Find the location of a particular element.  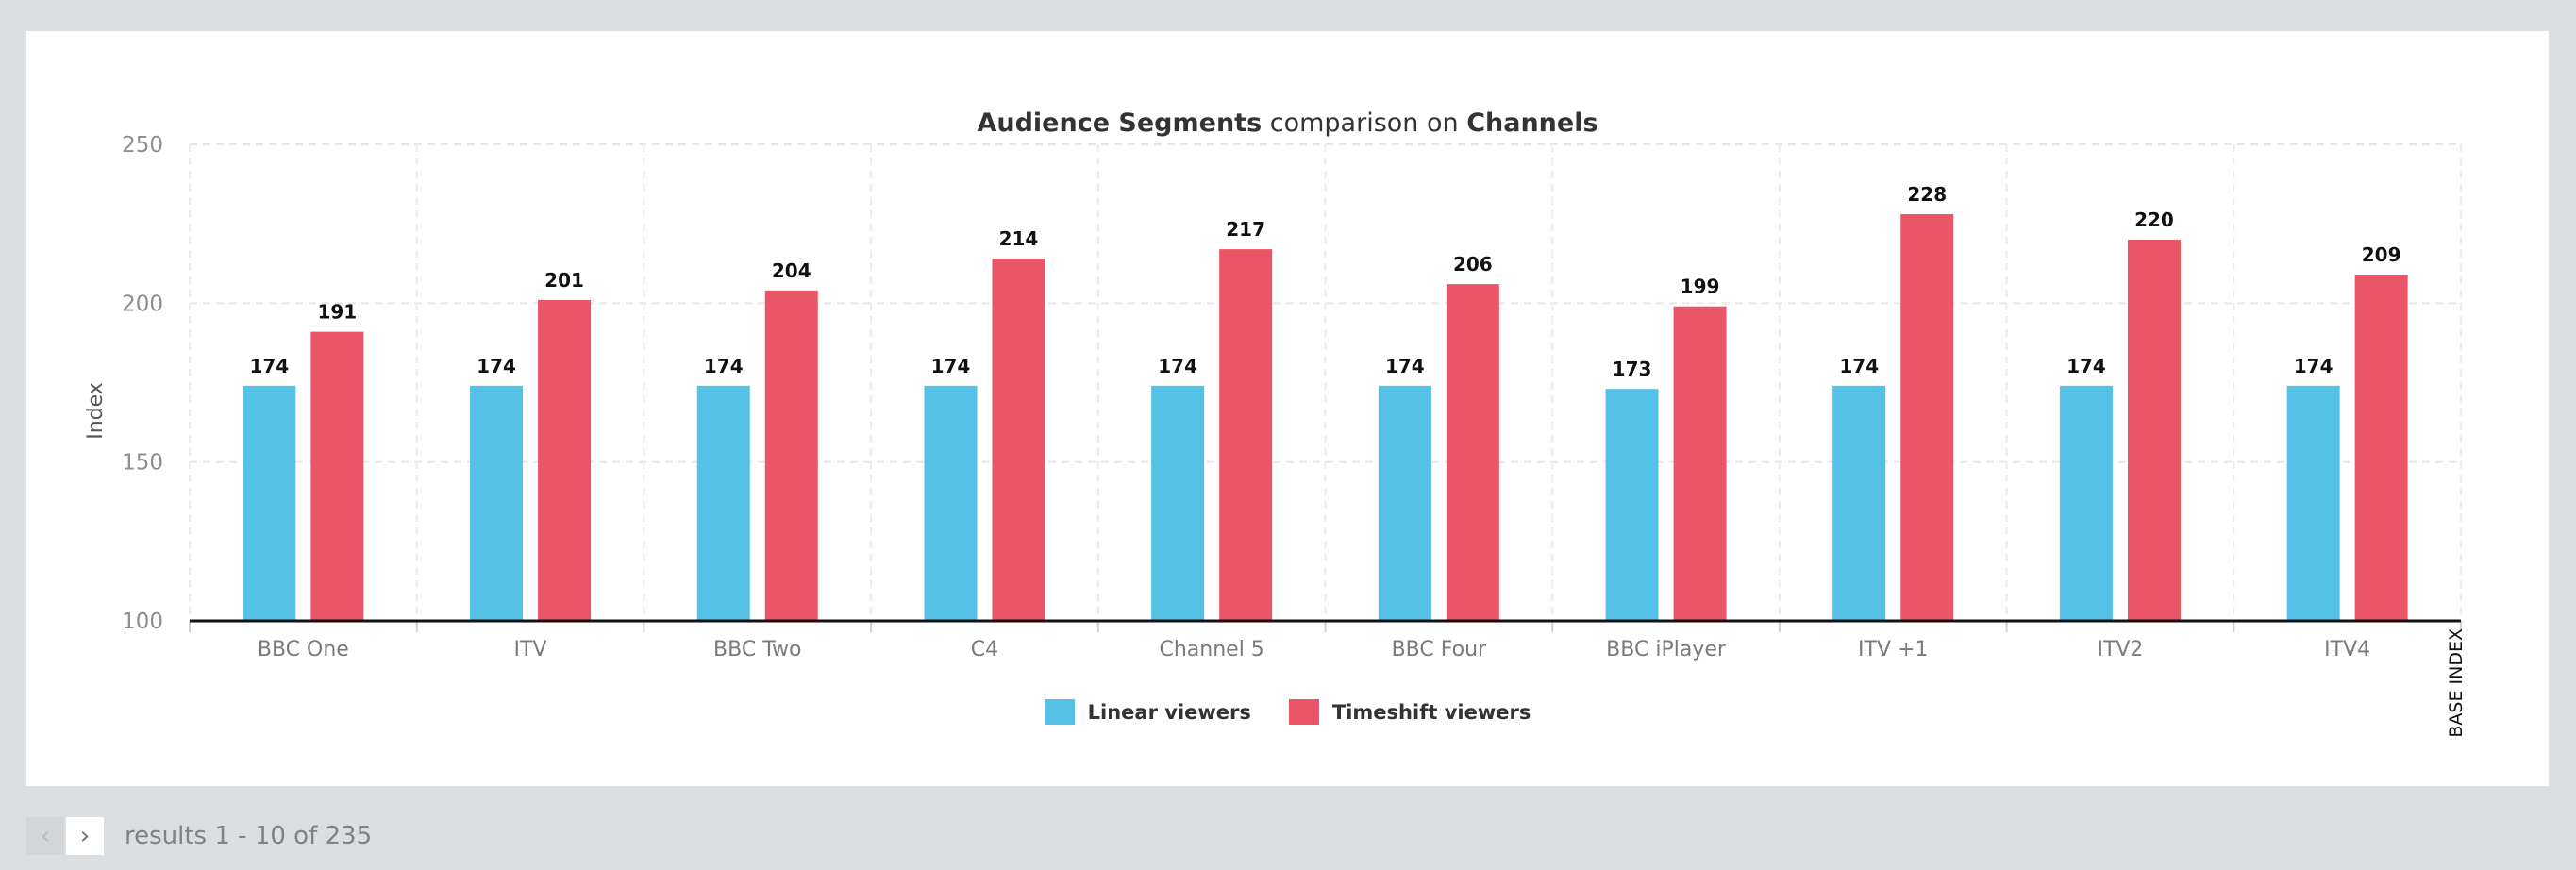

previous-page-button: ‹ is located at coordinates (45, 836).